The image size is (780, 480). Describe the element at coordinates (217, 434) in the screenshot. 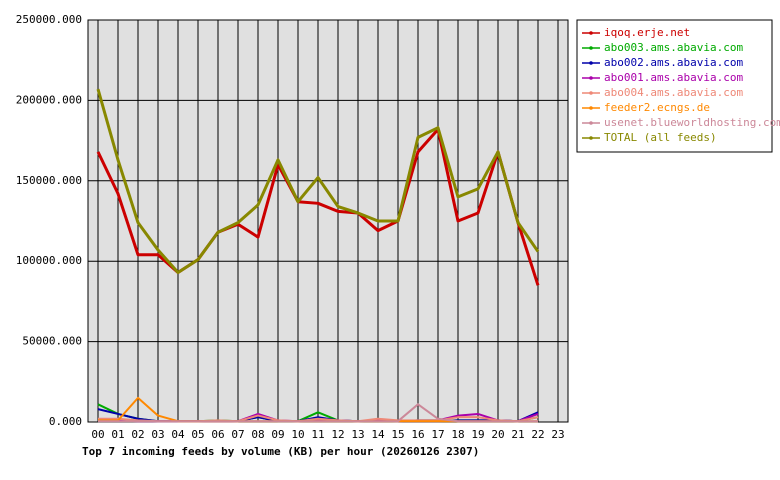

I see `x-tick-label: 06` at that location.